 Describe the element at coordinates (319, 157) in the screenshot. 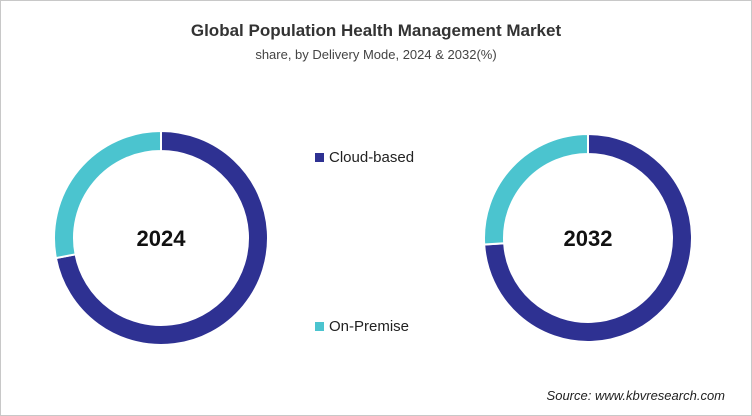

I see `legend-swatch-cloud-based` at that location.